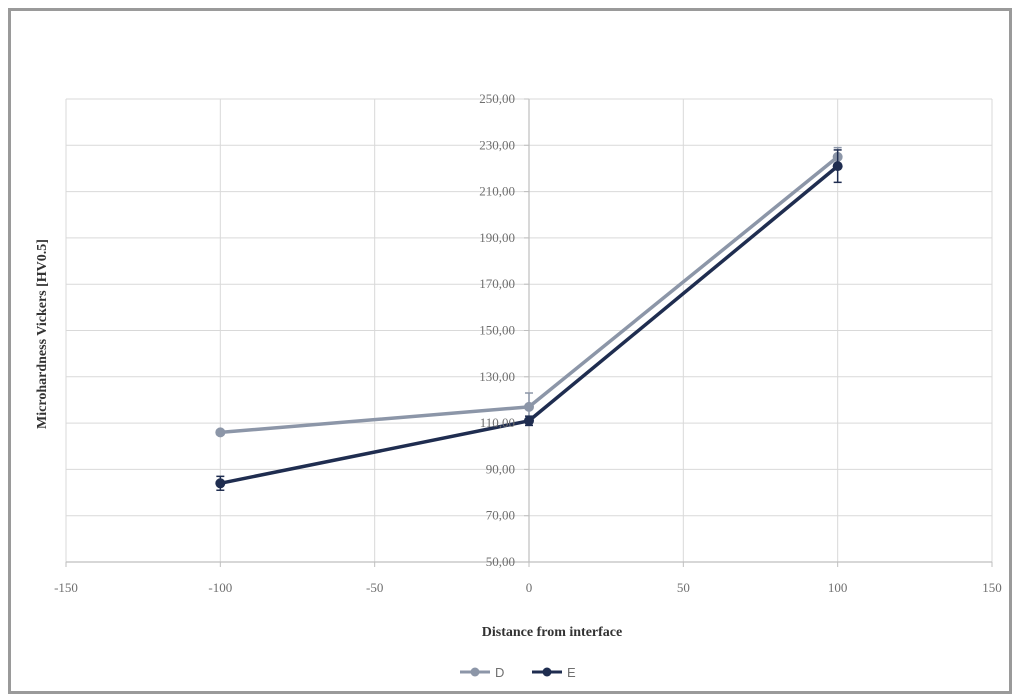 The image size is (1017, 699). I want to click on x-tick-label: 0, so click(529, 587).